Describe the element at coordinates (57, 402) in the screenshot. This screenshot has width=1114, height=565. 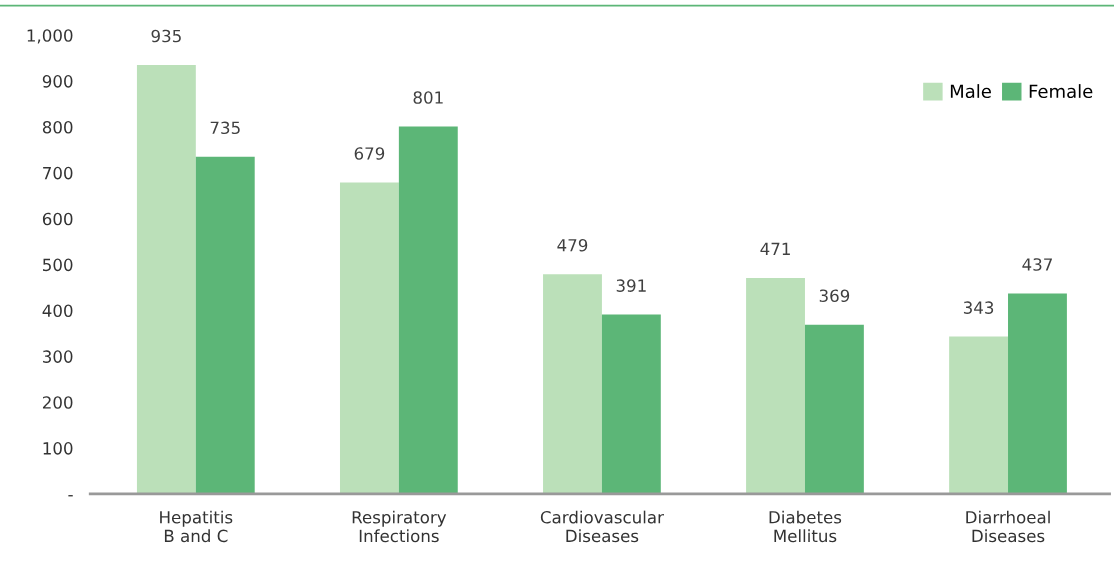
I see `y-tick-label: 200` at that location.